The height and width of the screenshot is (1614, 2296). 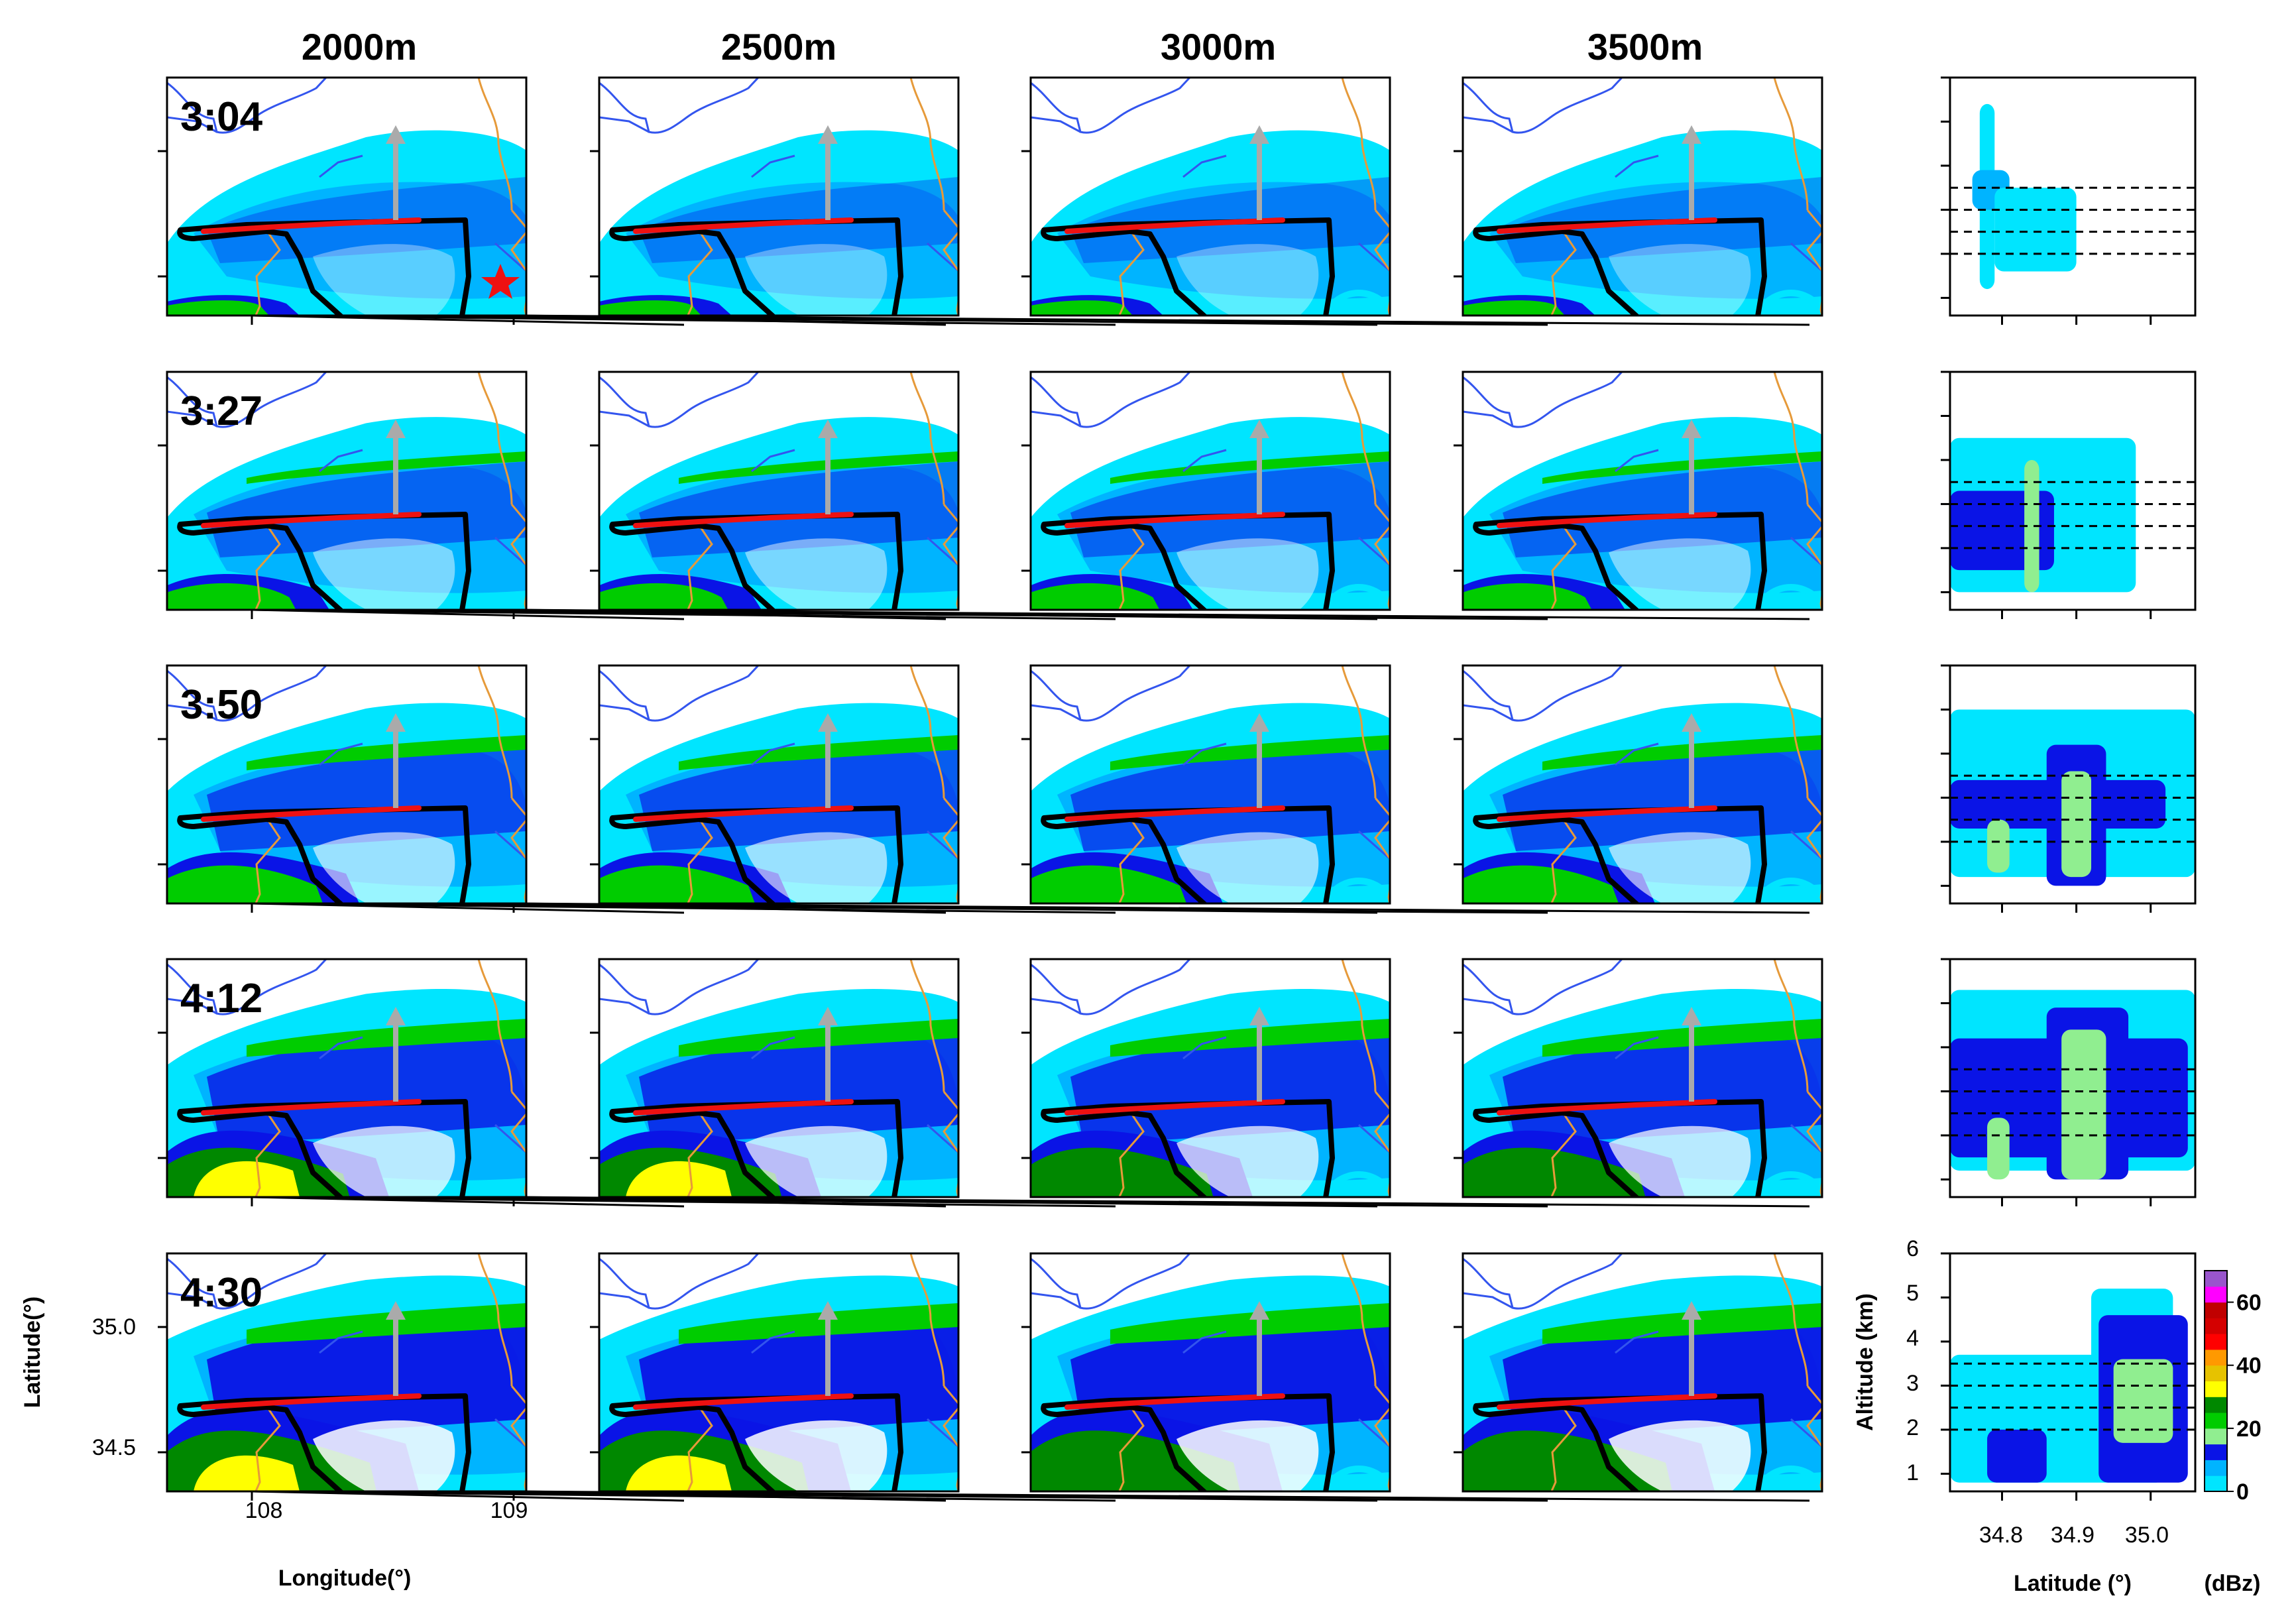 What do you see at coordinates (114, 1447) in the screenshot?
I see `map-ytick-34.5: 34.5` at bounding box center [114, 1447].